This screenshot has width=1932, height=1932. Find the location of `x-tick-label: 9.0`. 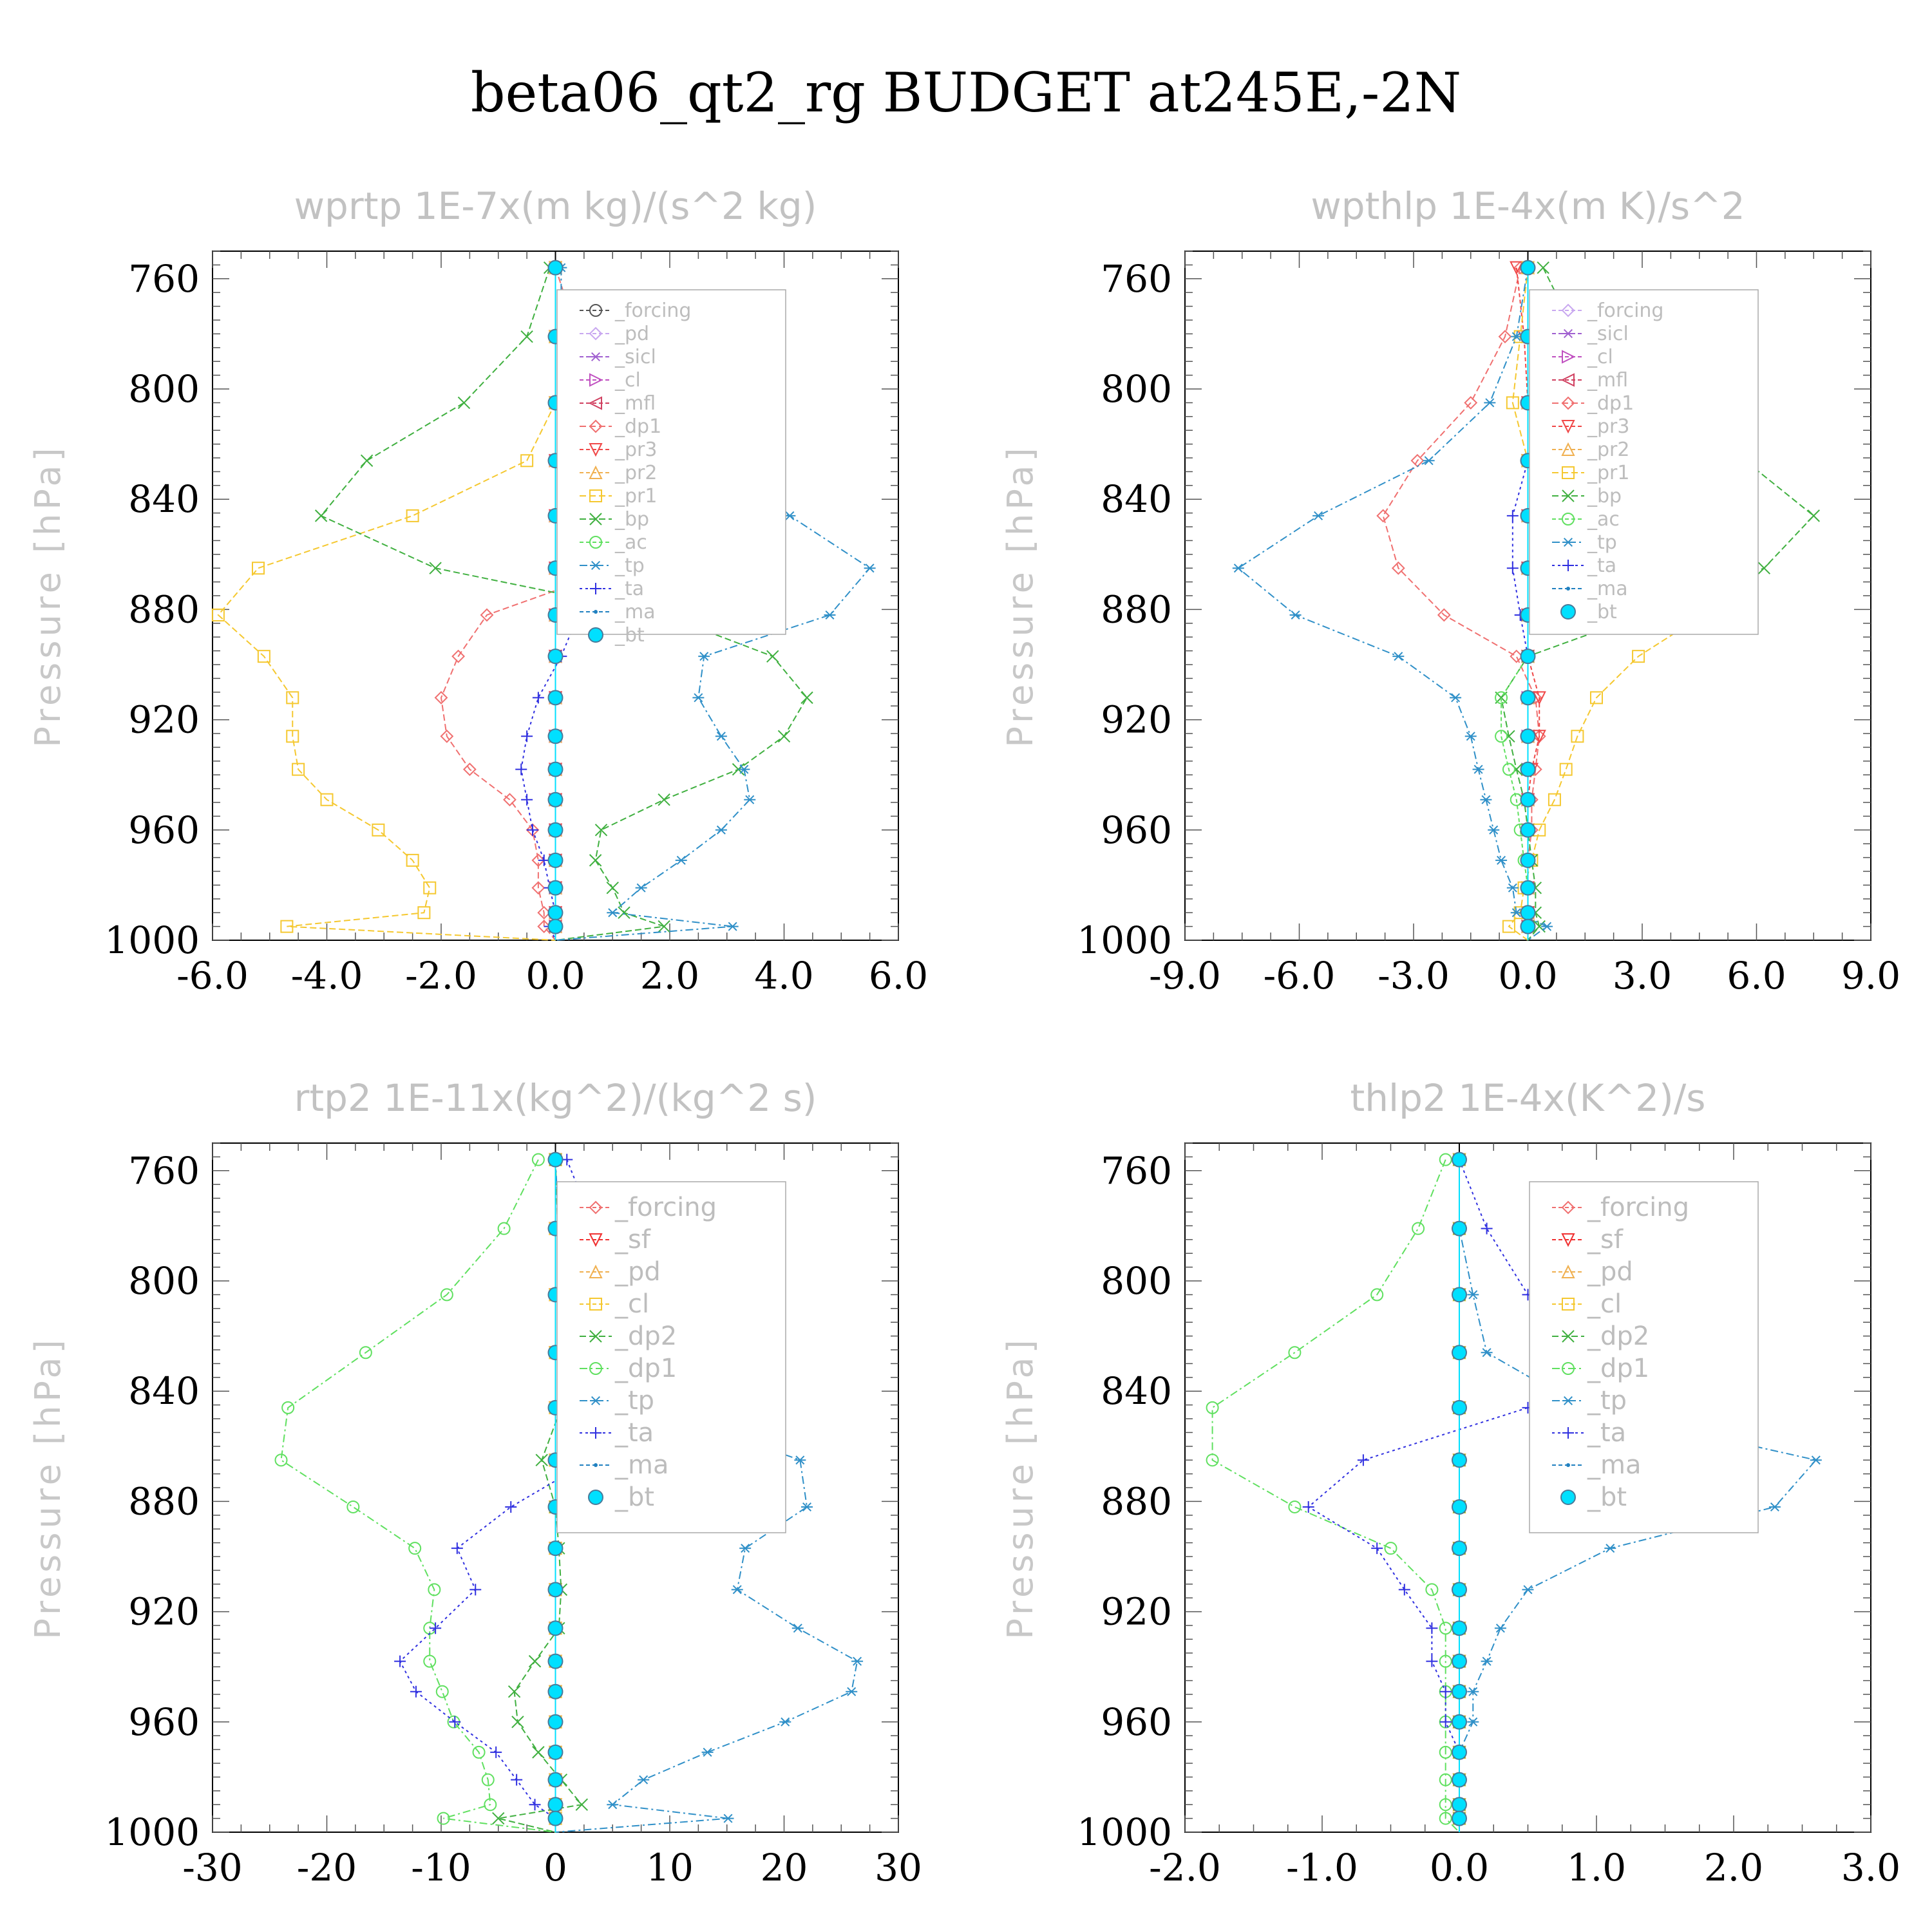

x-tick-label: 9.0 is located at coordinates (1870, 976).